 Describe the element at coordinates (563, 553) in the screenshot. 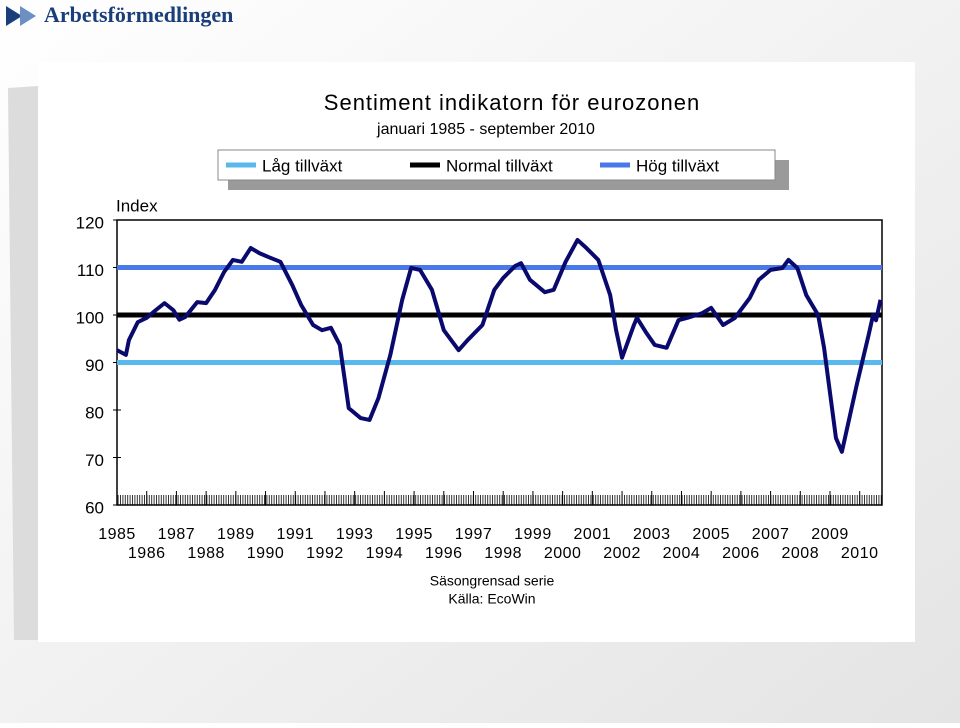

I see `x-tick-label: 2000` at that location.